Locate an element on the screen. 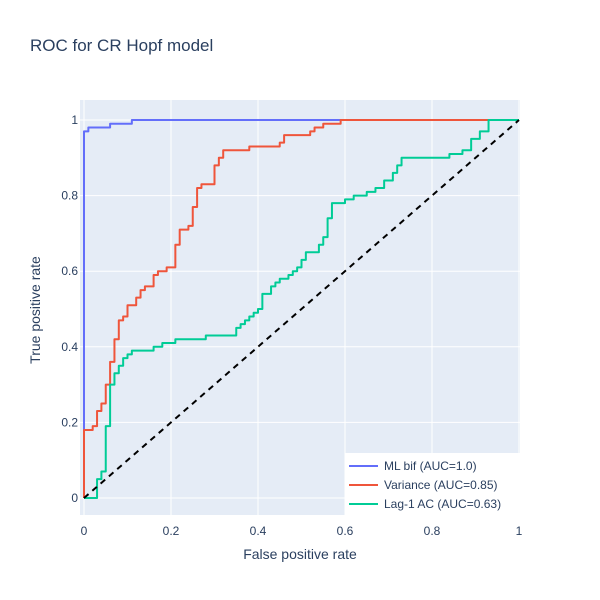 This screenshot has width=600, height=600. x-tick-label: 0.6 is located at coordinates (345, 531).